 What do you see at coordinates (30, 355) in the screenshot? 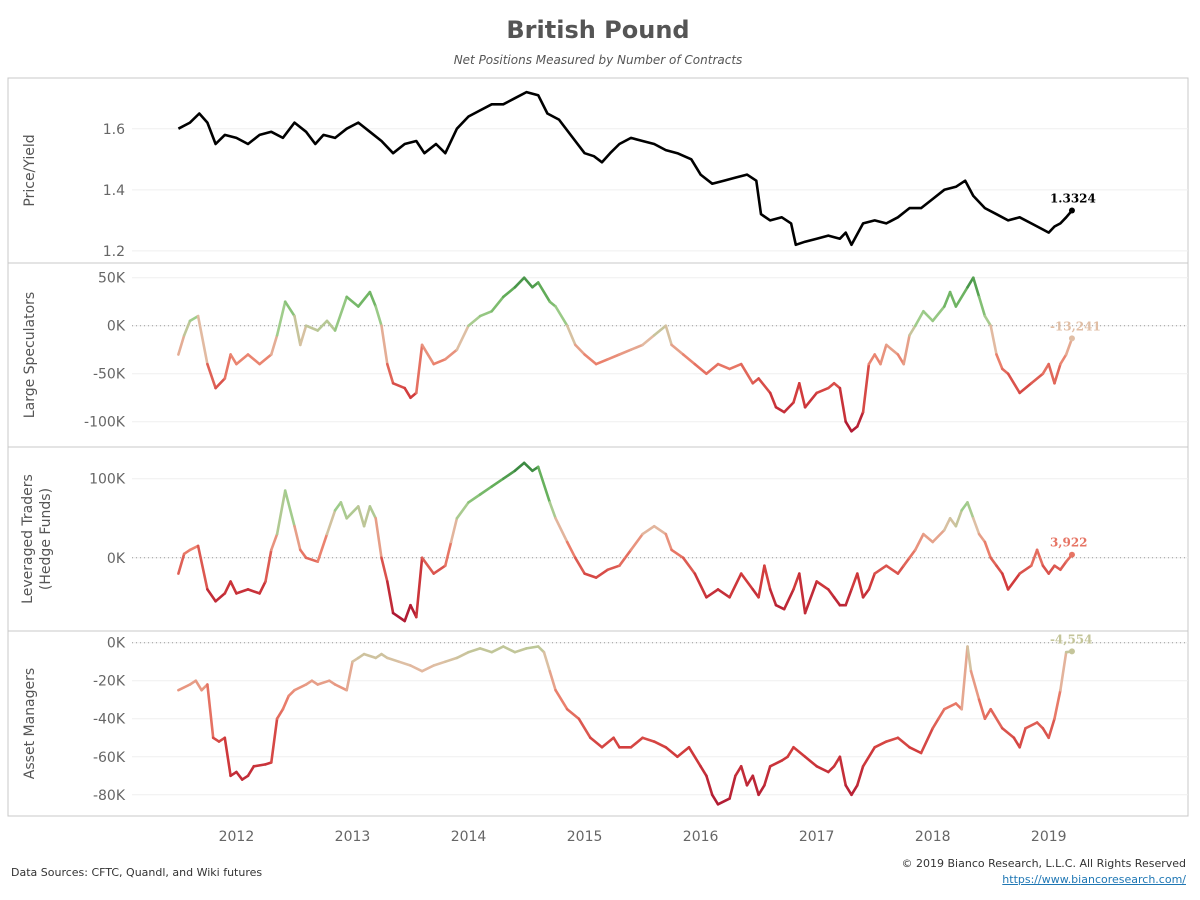
I see `y-axis-label: Large Speculators` at bounding box center [30, 355].